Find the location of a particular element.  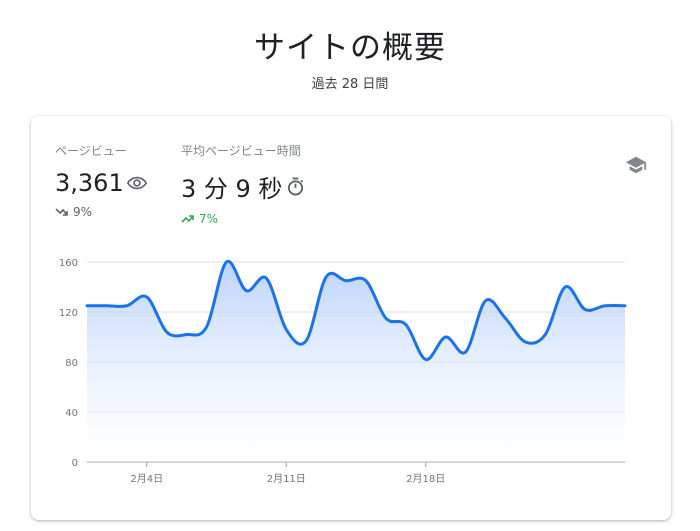

metric-label: ページビュー is located at coordinates (91, 151).